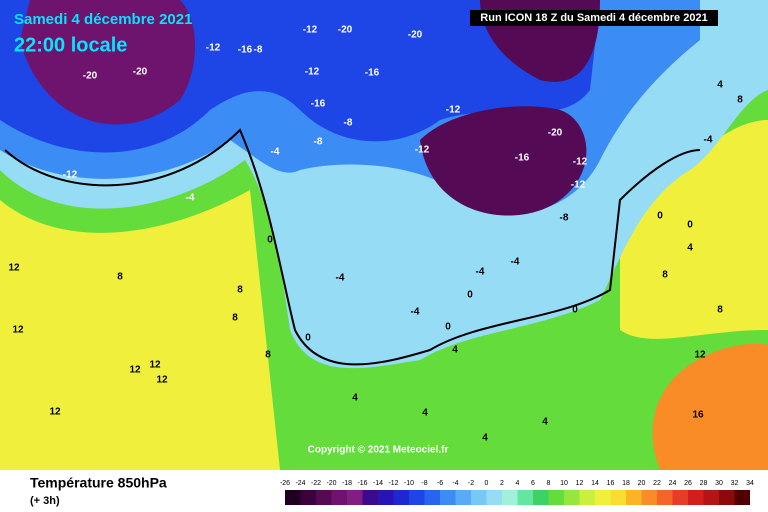 This screenshot has height=512, width=768. I want to click on scale-tick-label: 14, so click(595, 483).